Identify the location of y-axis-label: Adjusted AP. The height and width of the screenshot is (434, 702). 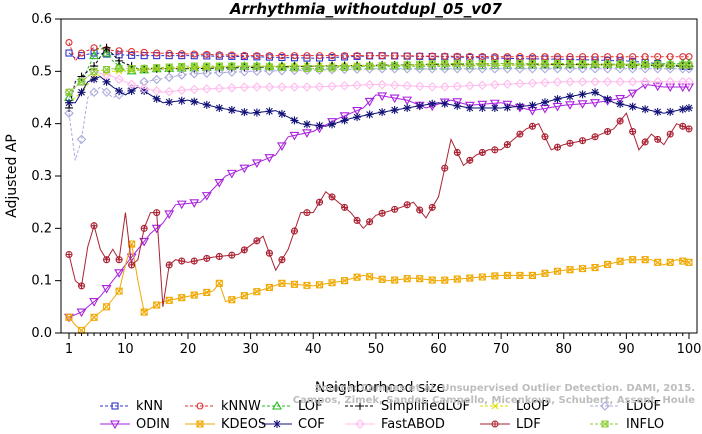
(12, 176).